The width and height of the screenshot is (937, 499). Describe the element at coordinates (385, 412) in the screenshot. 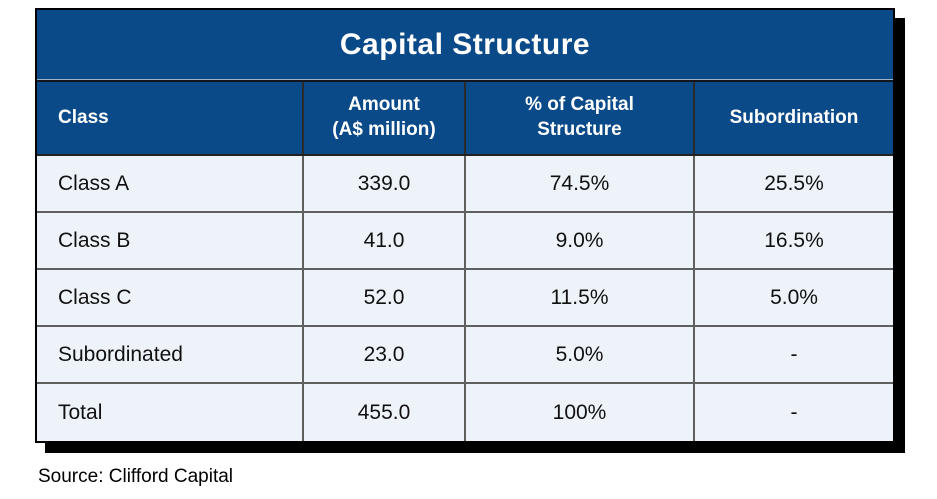

I see `cell-amount: 455.0` at that location.